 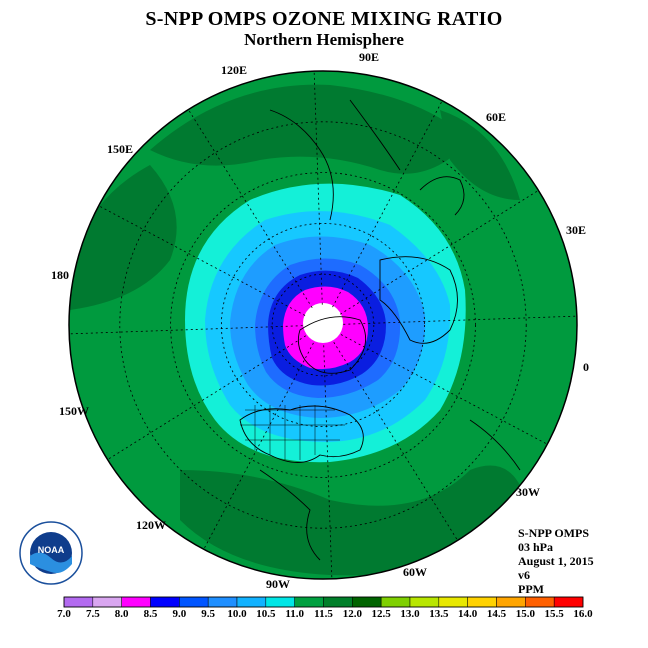 What do you see at coordinates (554, 614) in the screenshot?
I see `colorbar-tick-label: 15.5` at bounding box center [554, 614].